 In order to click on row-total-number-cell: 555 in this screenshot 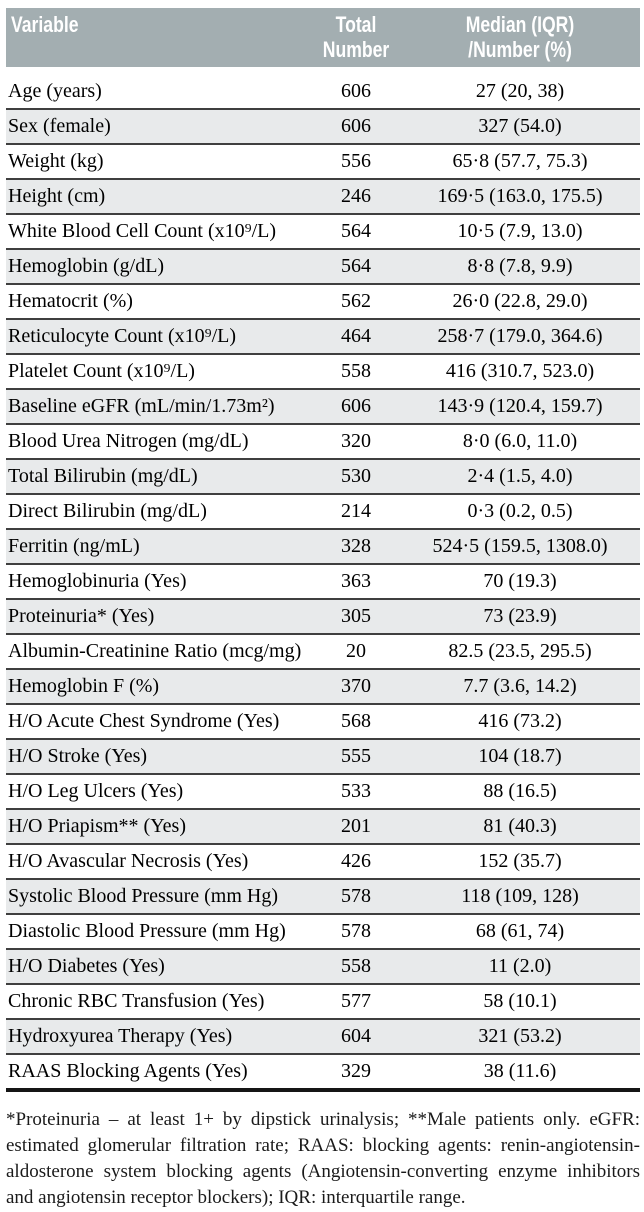, I will do `click(356, 756)`.